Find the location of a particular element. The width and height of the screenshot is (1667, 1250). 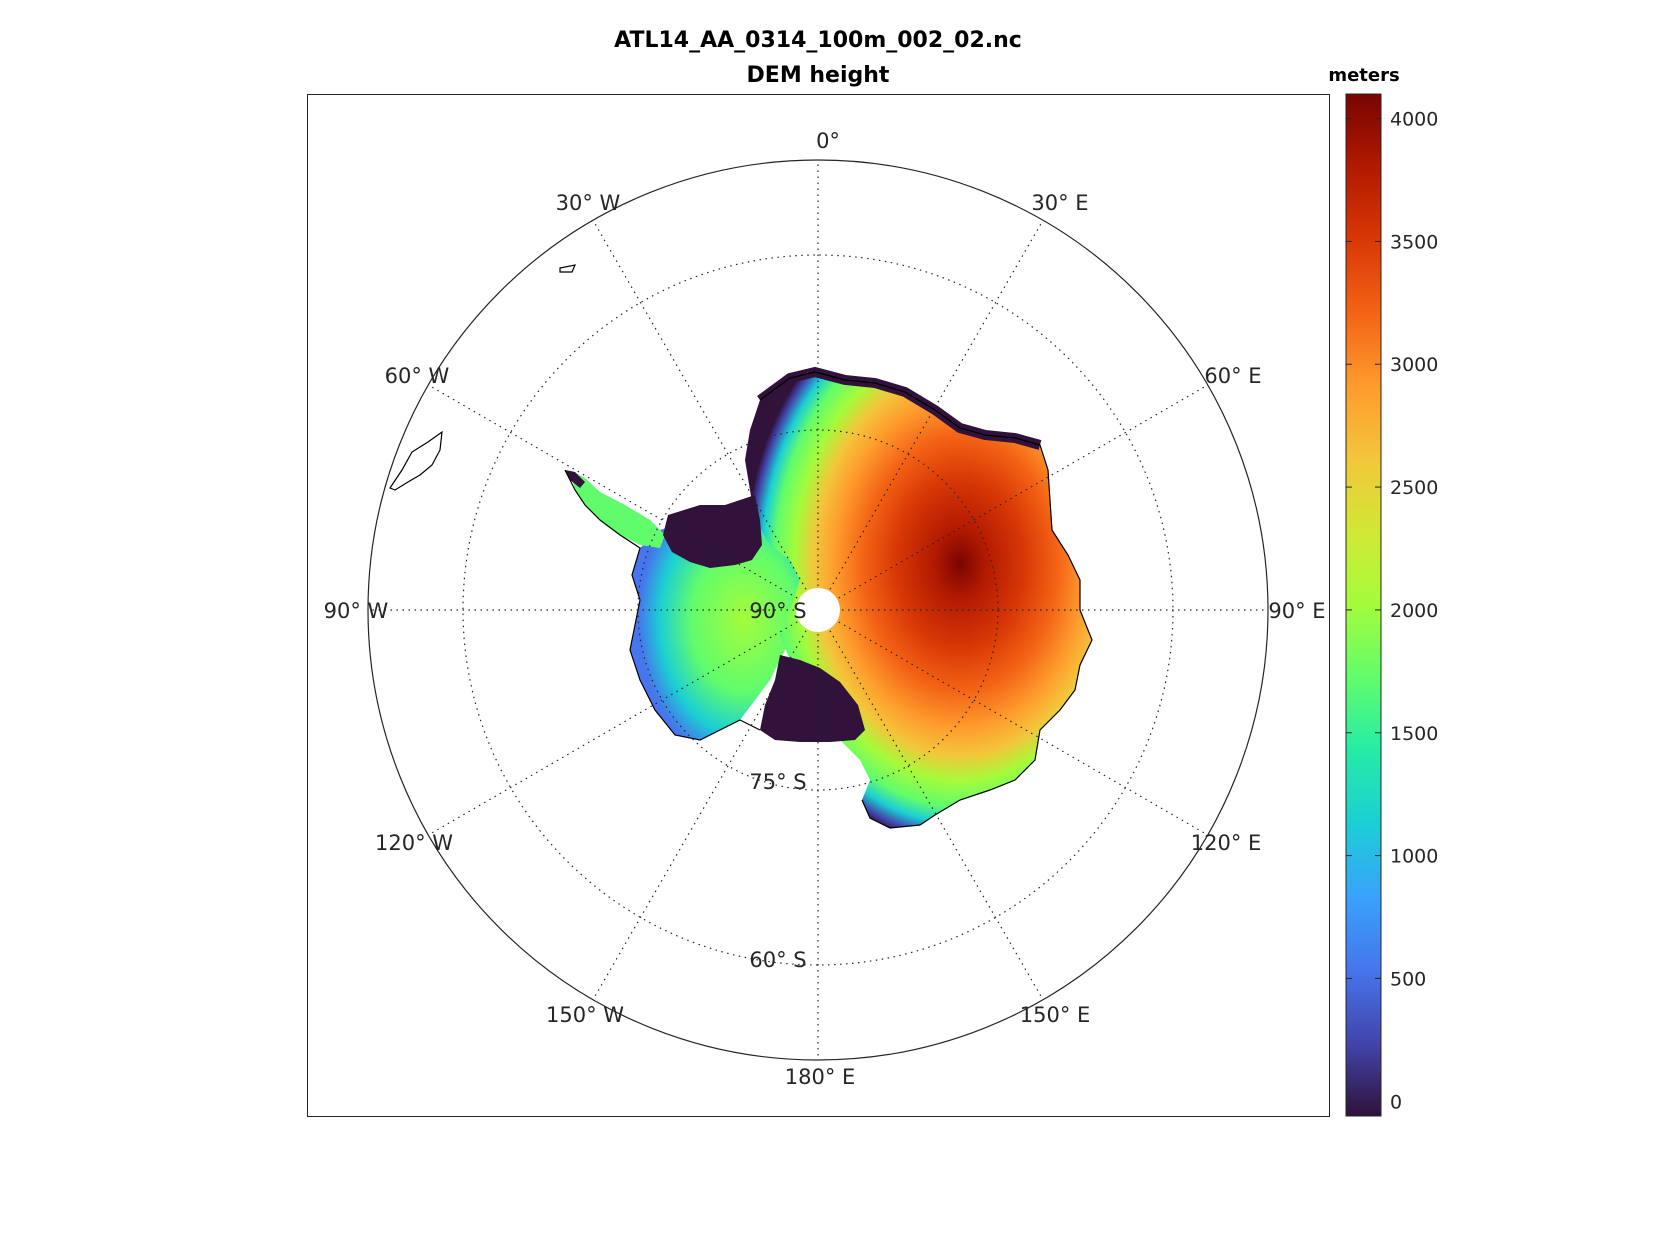

colorbar-tick-label: 3000 is located at coordinates (1414, 365).